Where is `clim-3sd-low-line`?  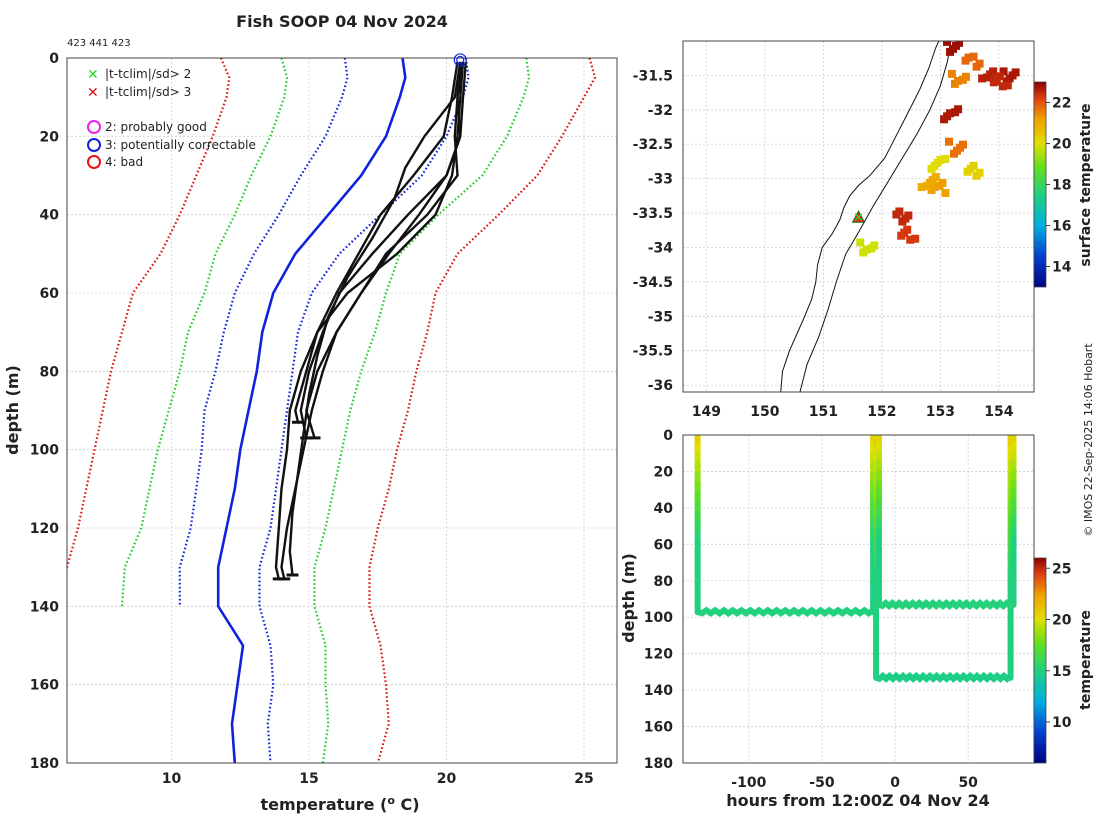
clim-3sd-low-line is located at coordinates (149, 317).